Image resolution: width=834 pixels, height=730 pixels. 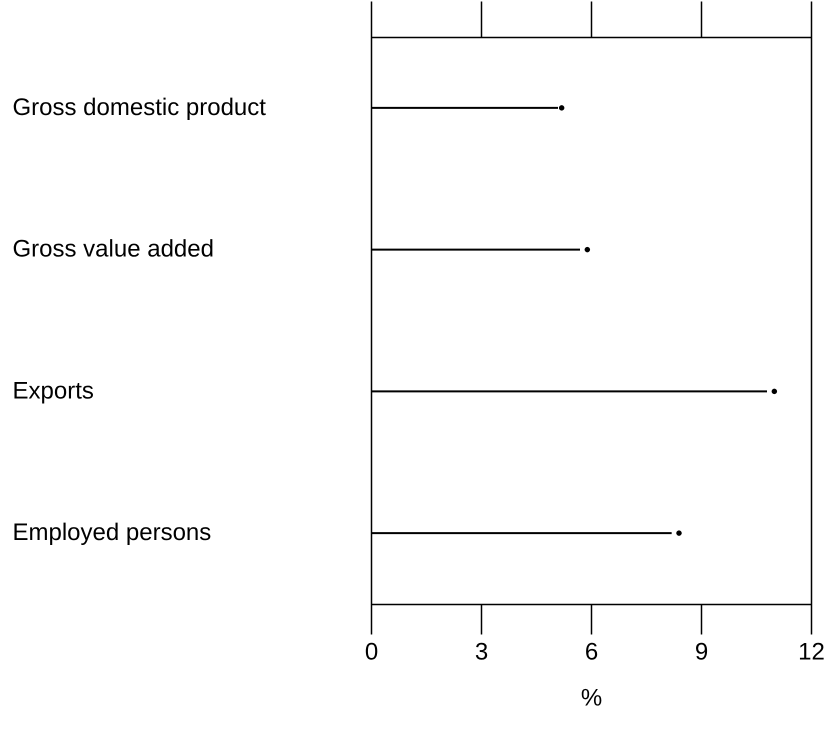 I want to click on y-tick-label: Gross value added, so click(x=113, y=249).